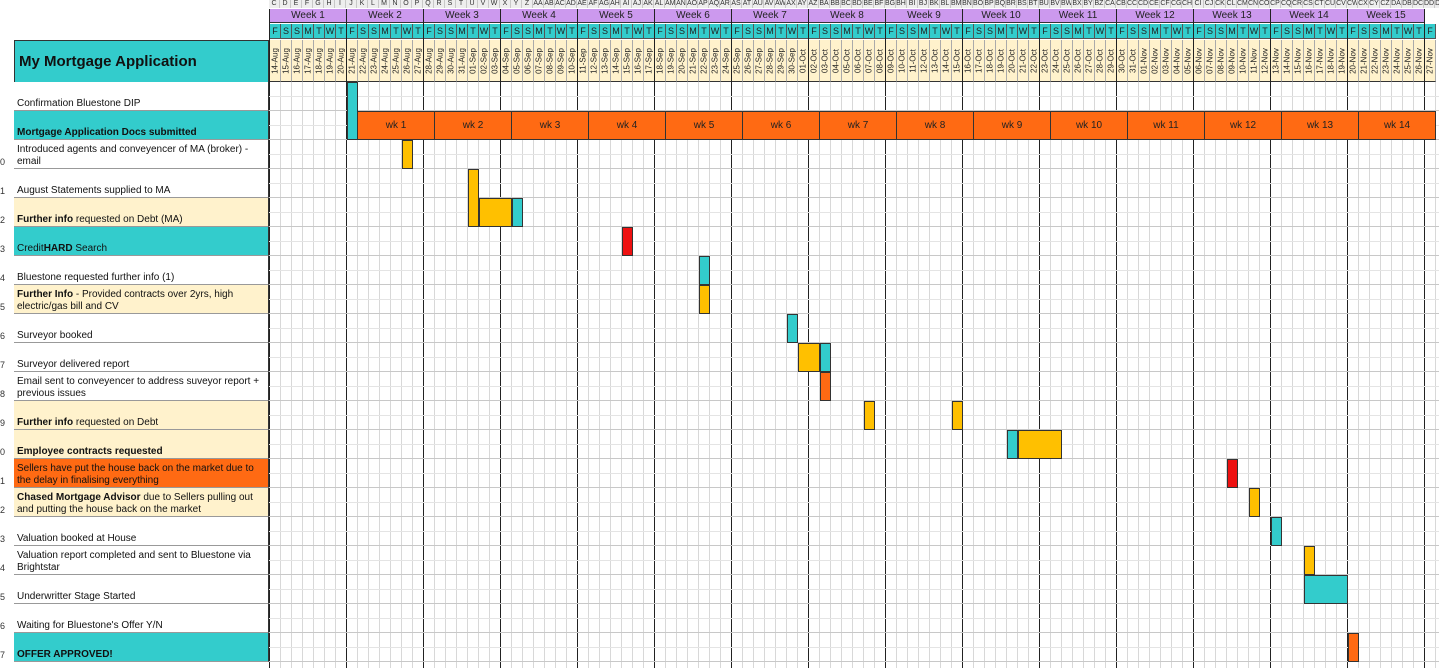 This screenshot has height=668, width=1439. What do you see at coordinates (1143, 4) in the screenshot?
I see `column-header: CD` at bounding box center [1143, 4].